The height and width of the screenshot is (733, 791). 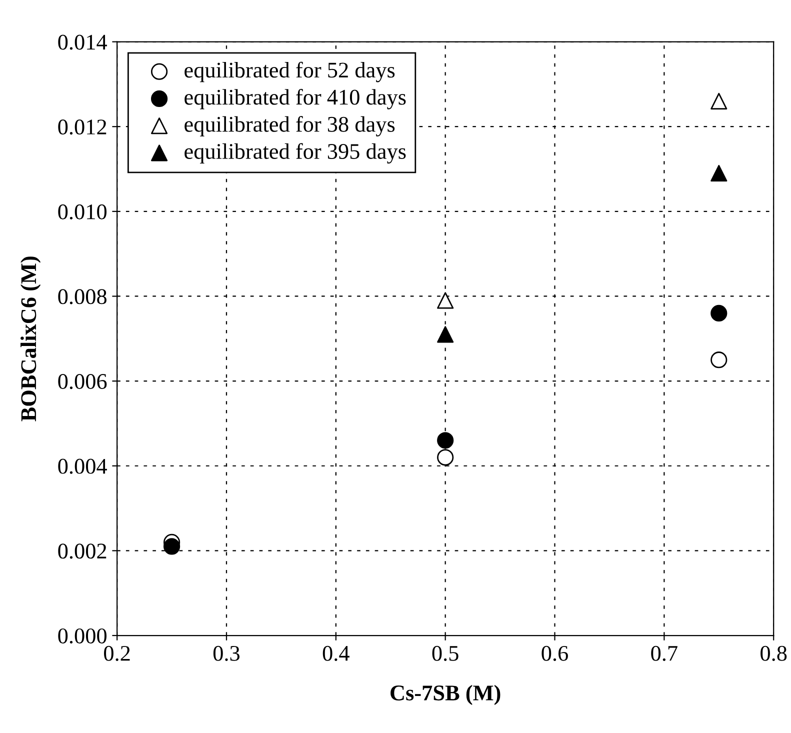 I want to click on x-tick-label: 0.8, so click(x=773, y=653).